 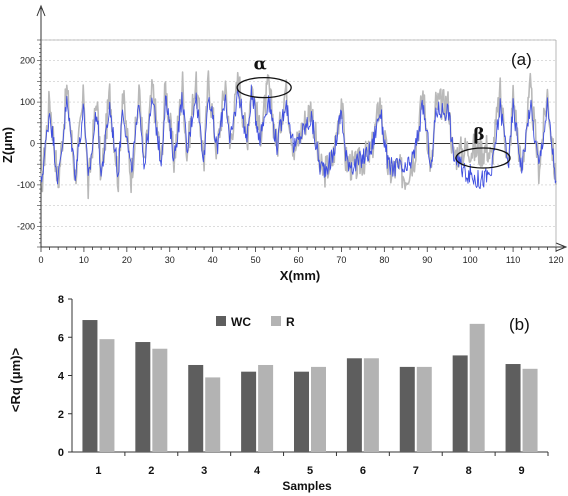 I want to click on bar-x-tick-label: 3, so click(x=204, y=471).